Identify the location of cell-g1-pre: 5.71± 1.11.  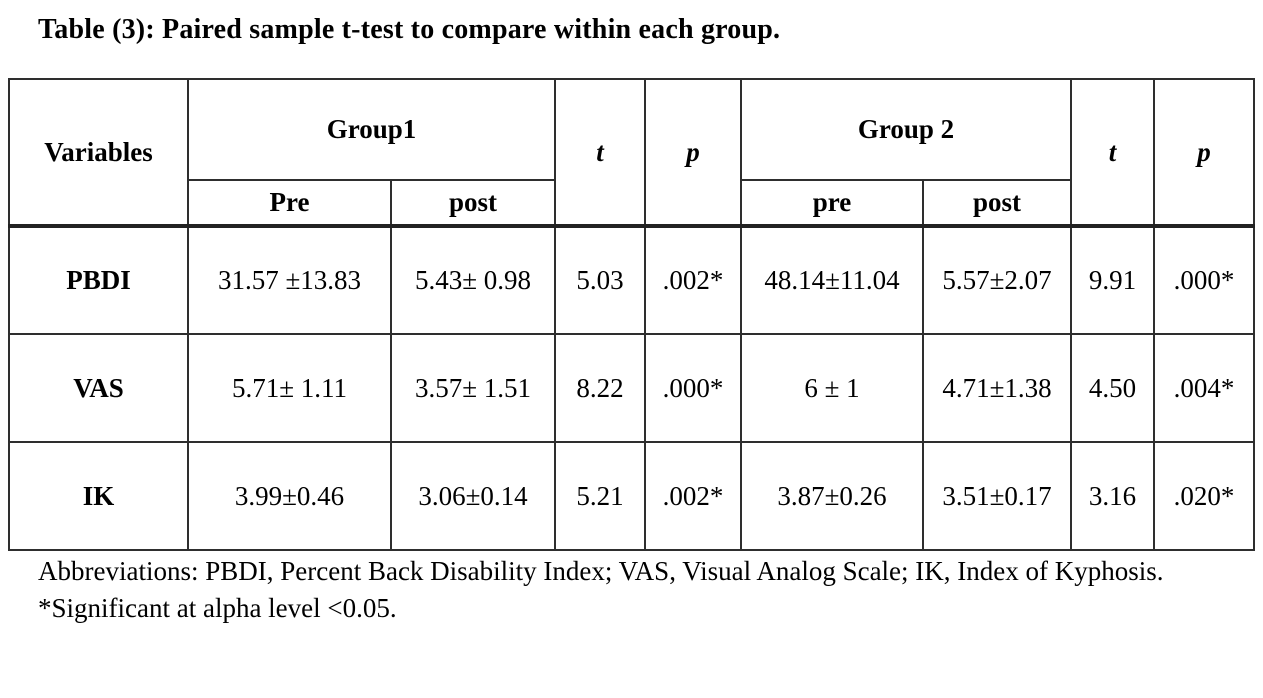
(289, 388).